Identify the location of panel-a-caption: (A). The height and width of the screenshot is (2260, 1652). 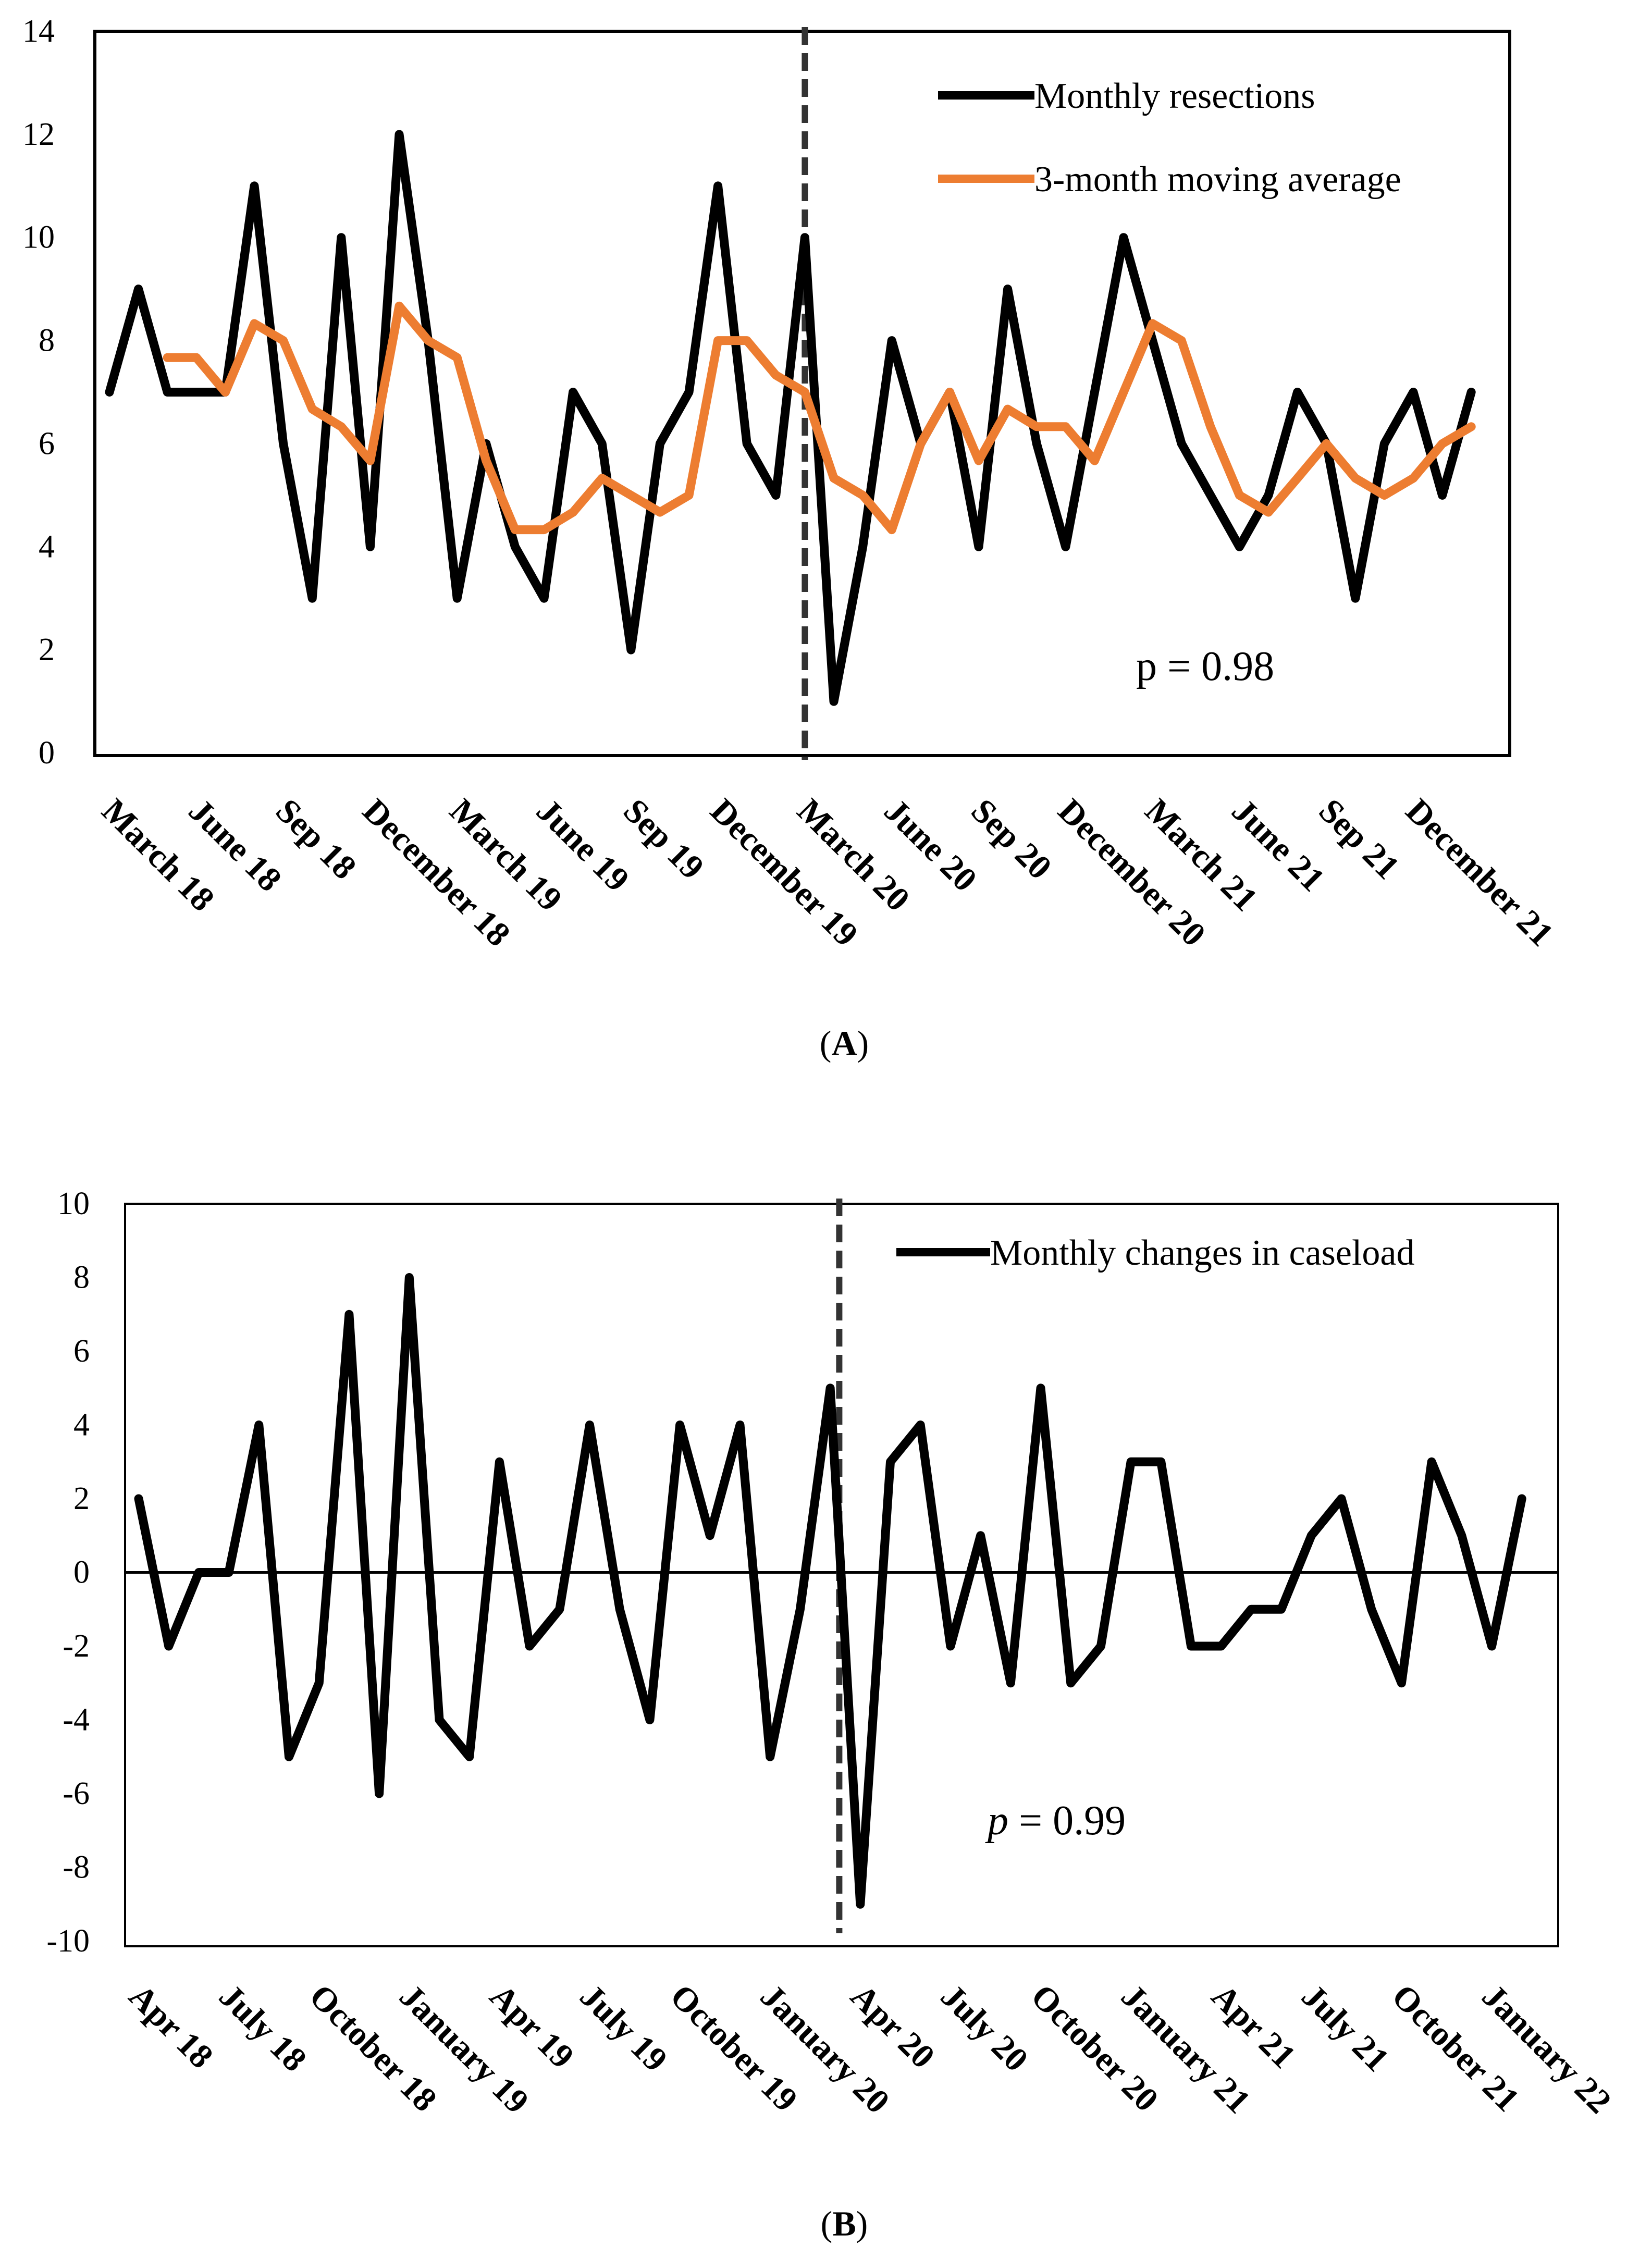
(844, 1043).